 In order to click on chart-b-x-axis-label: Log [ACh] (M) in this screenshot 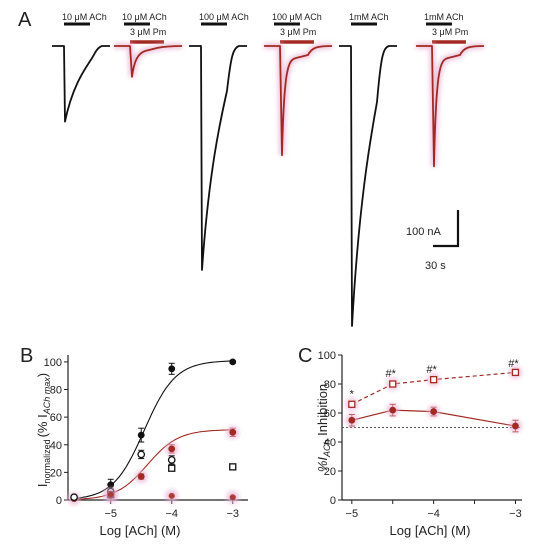, I will do `click(140, 530)`.